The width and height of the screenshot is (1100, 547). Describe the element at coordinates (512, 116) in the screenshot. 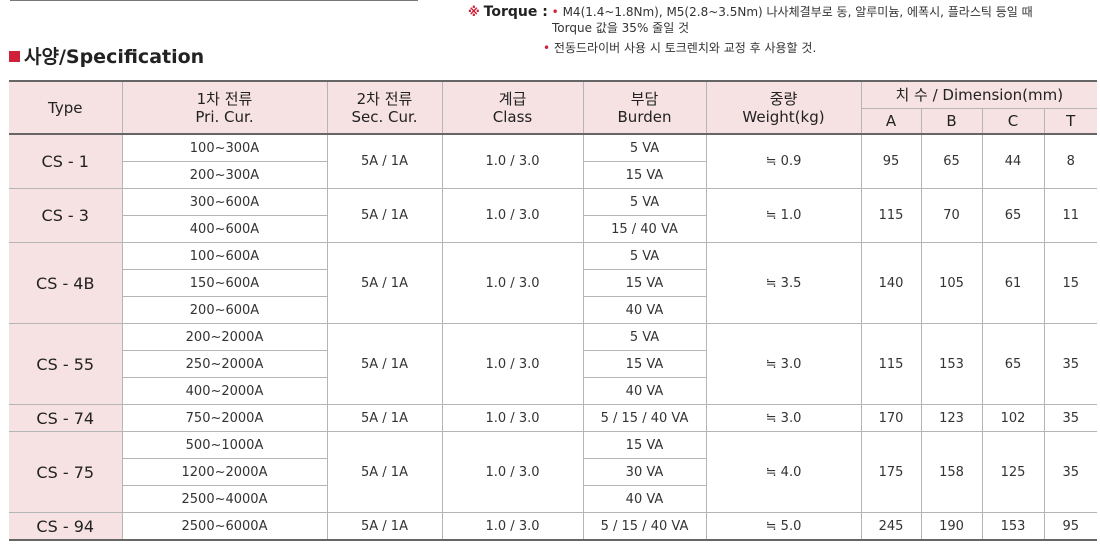

I see `header-class-en: Class` at that location.